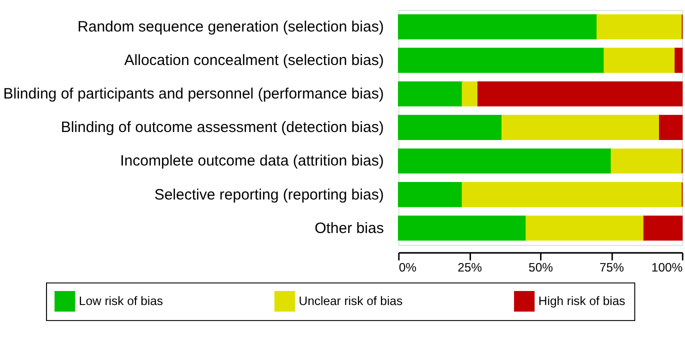  What do you see at coordinates (667, 267) in the screenshot?
I see `x-tick-label: 100%` at bounding box center [667, 267].